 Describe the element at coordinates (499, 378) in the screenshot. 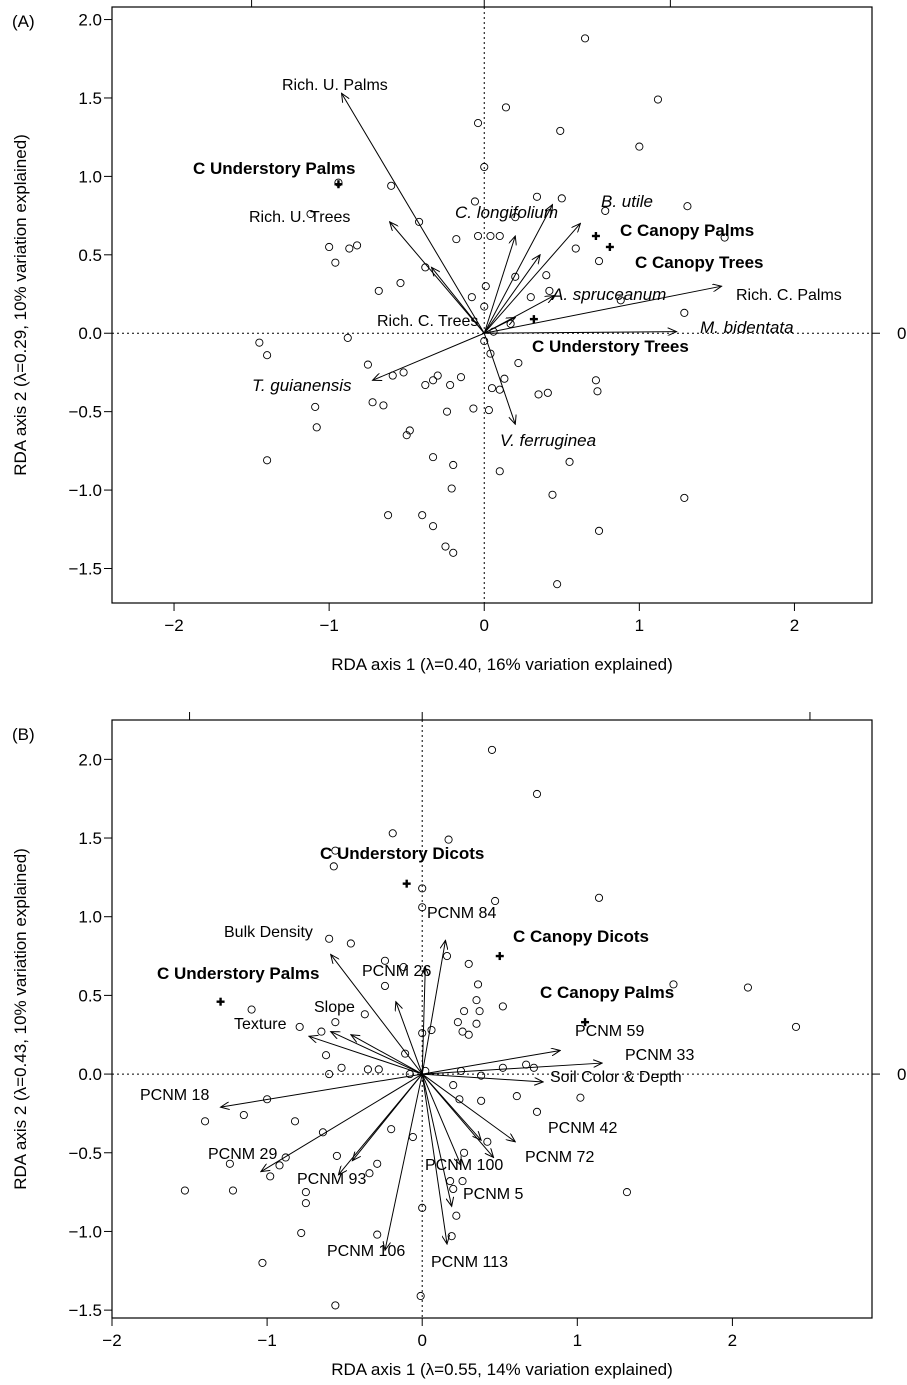

I see `arrow-v-ferruginea` at that location.